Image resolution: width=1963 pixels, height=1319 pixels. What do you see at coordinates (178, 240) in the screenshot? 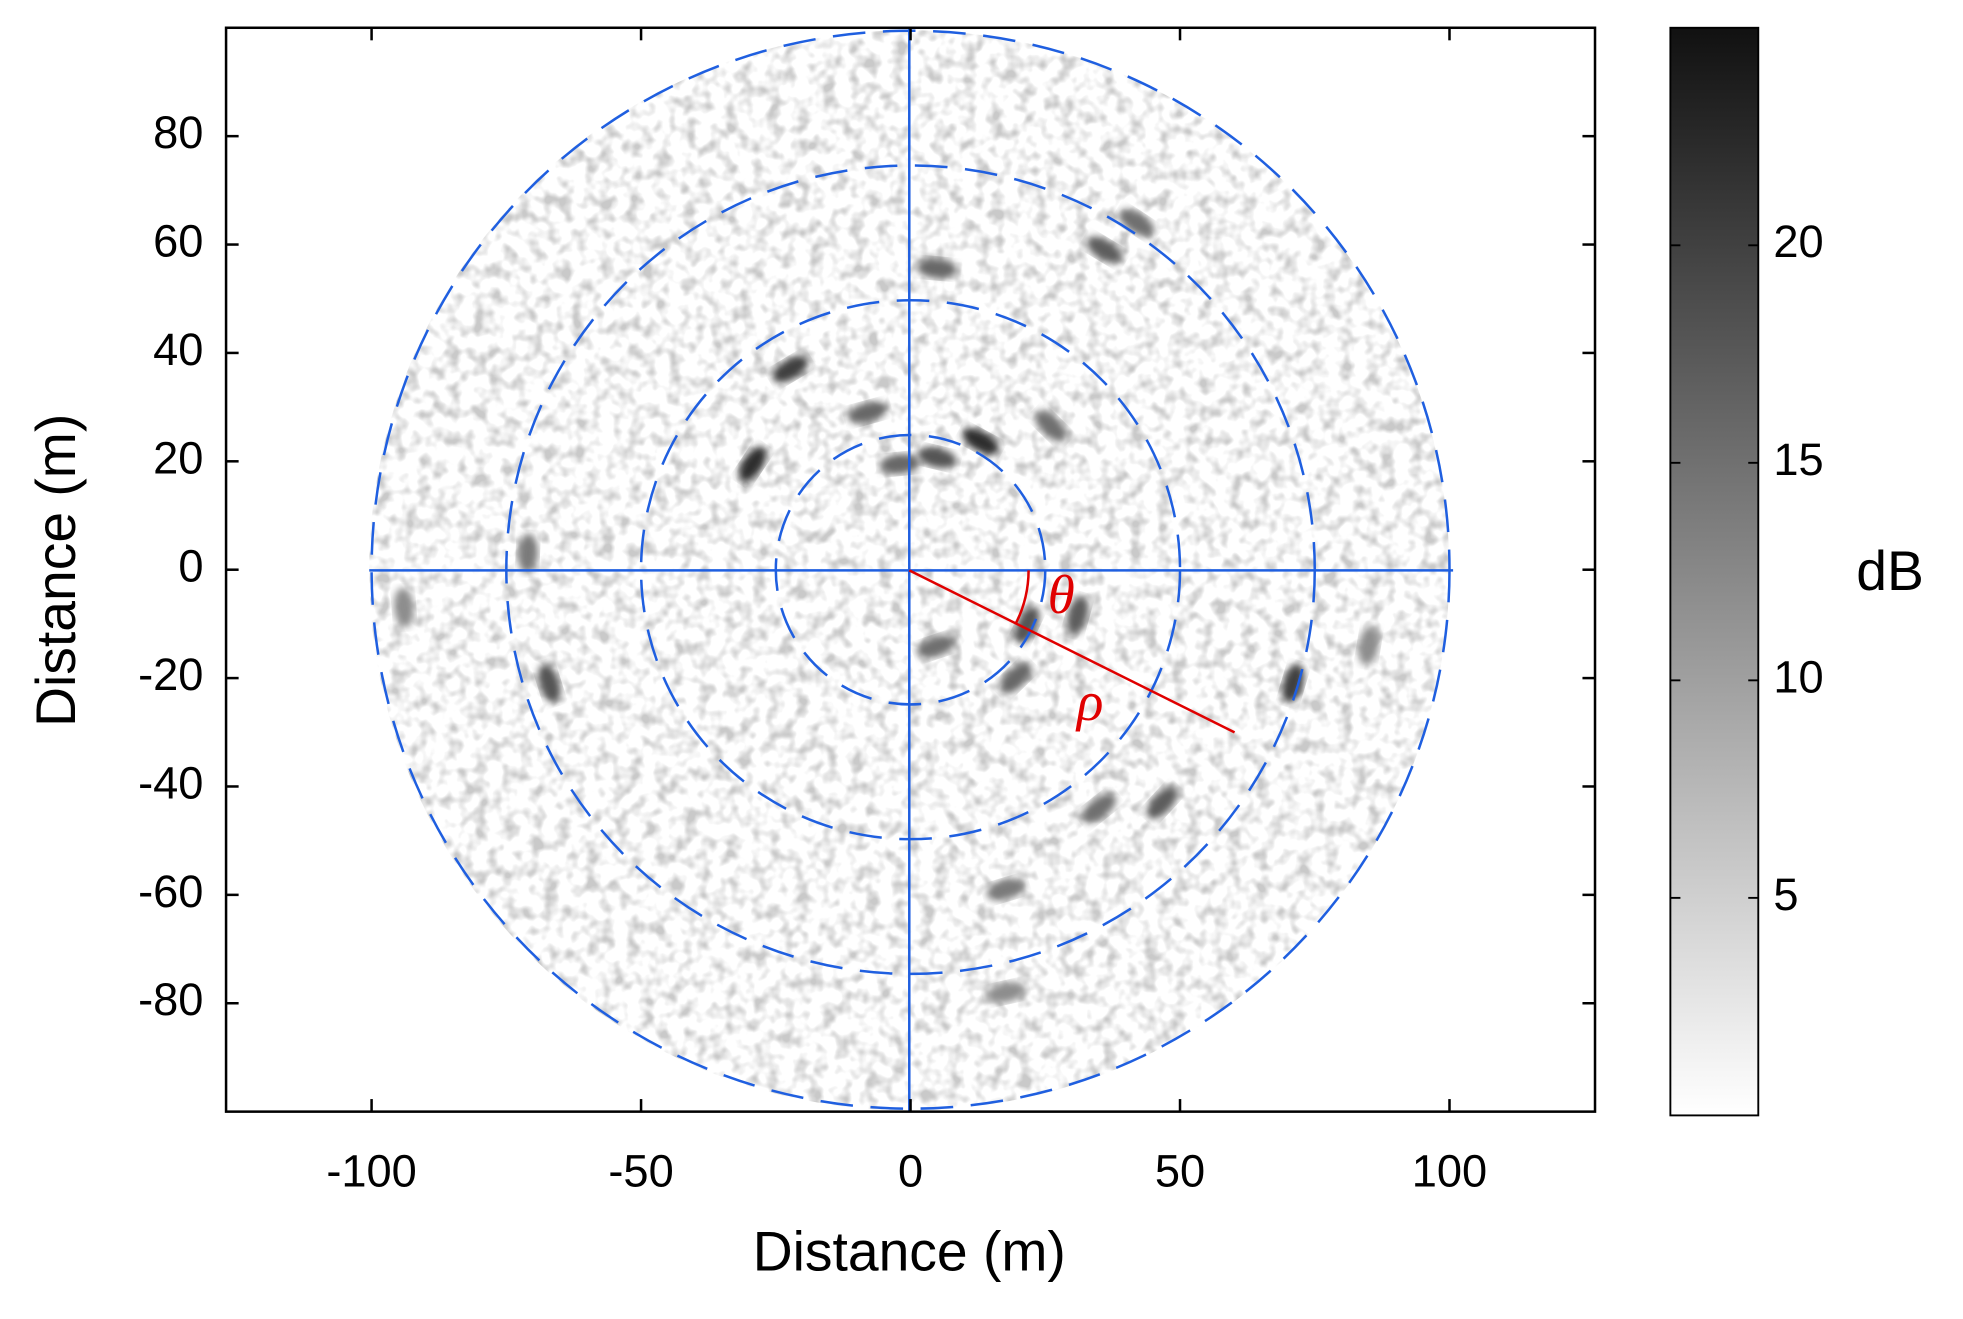
I see `y-tick-label: 60` at bounding box center [178, 240].